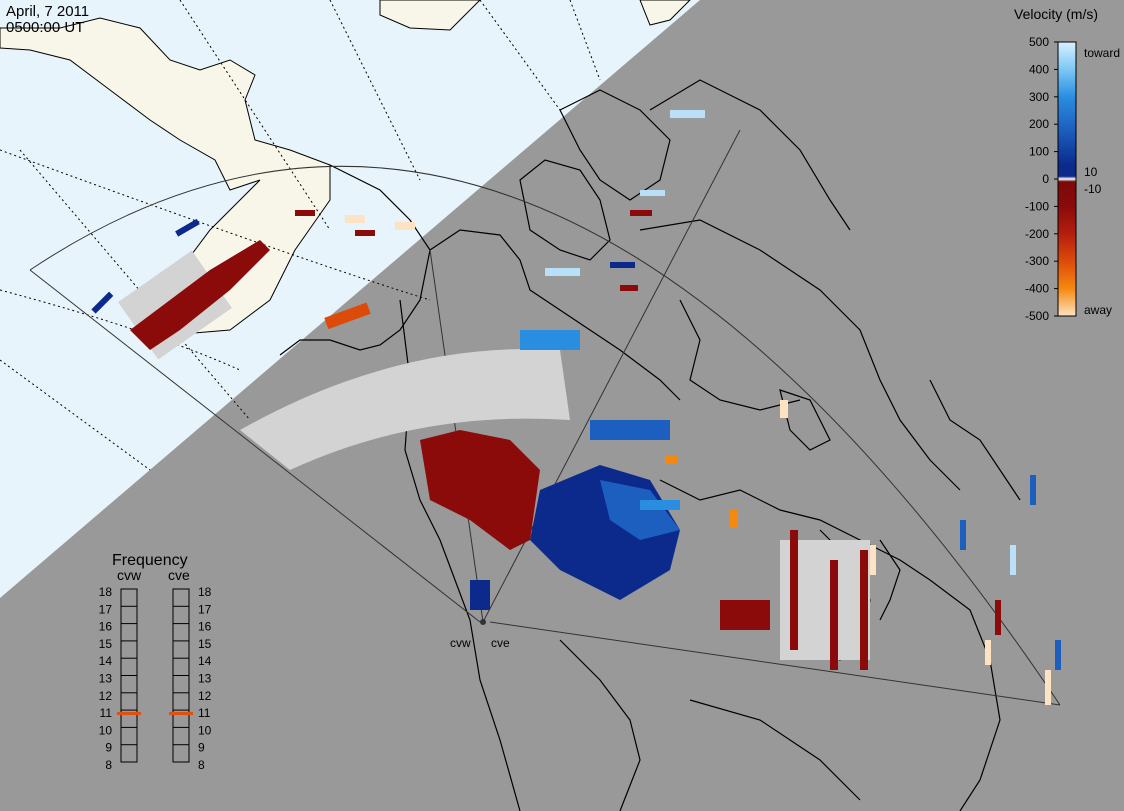 The width and height of the screenshot is (1124, 811). I want to click on frequency-col-cvw: cvw, so click(129, 575).